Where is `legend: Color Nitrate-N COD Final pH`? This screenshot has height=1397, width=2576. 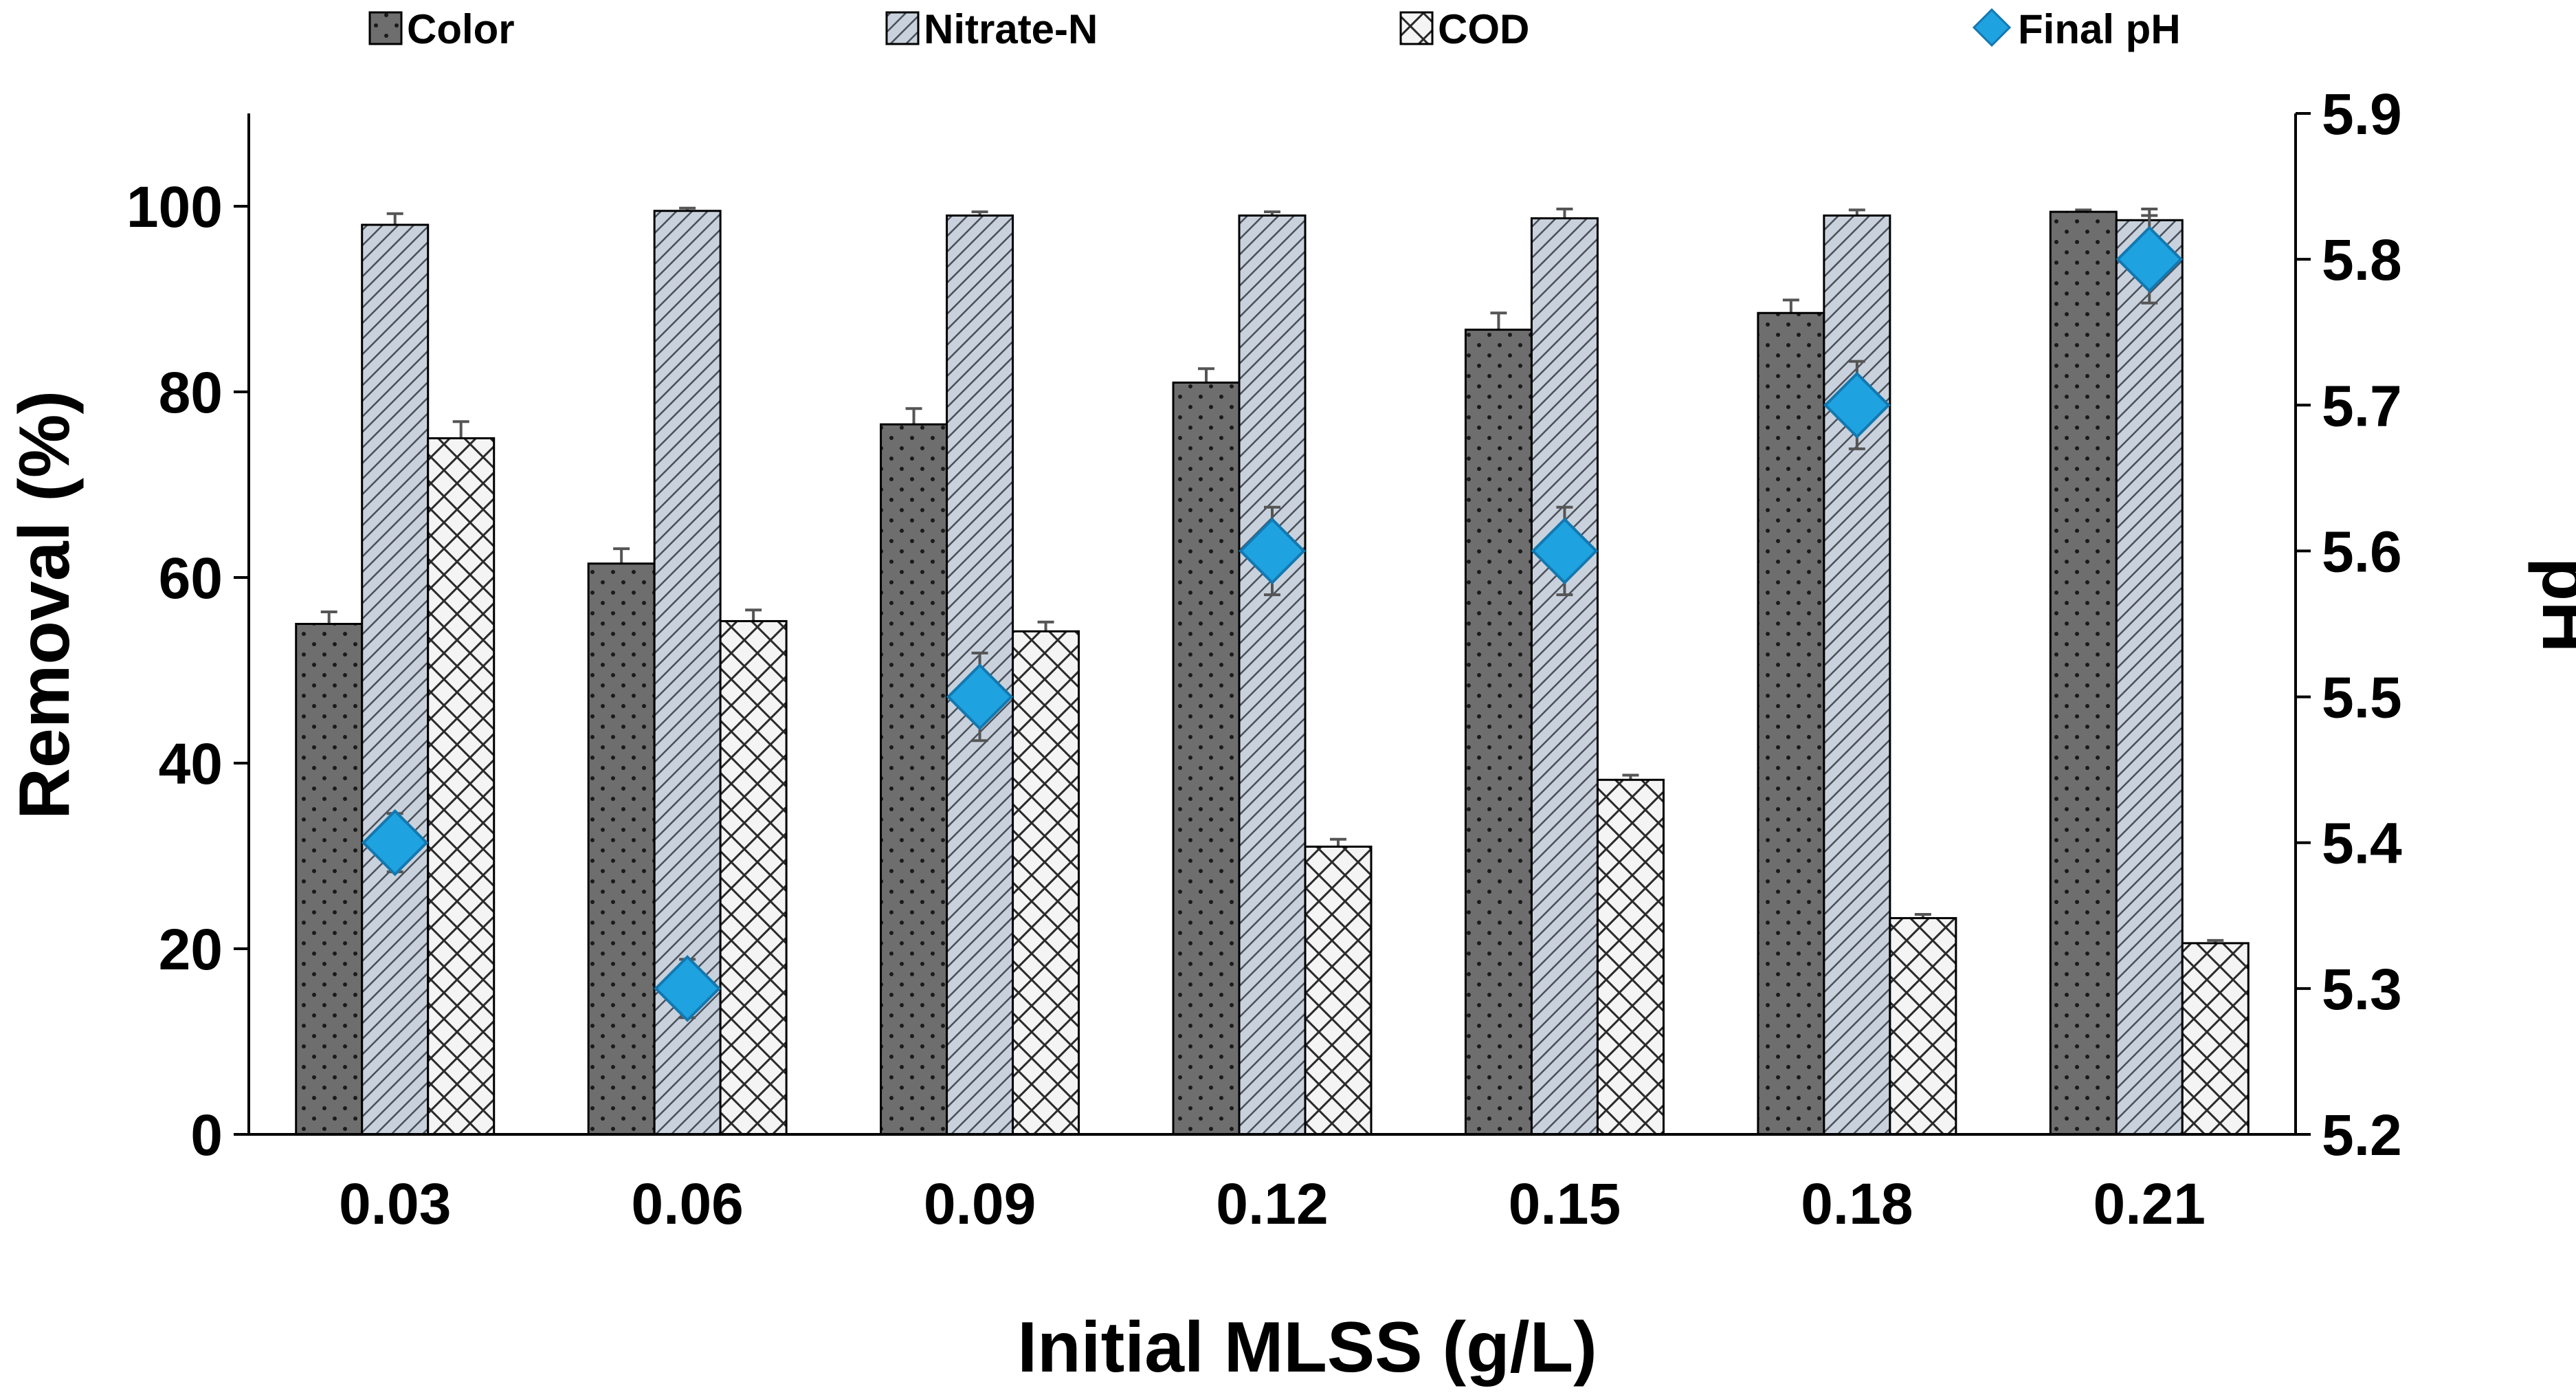
legend: Color Nitrate-N COD Final pH is located at coordinates (1274, 29).